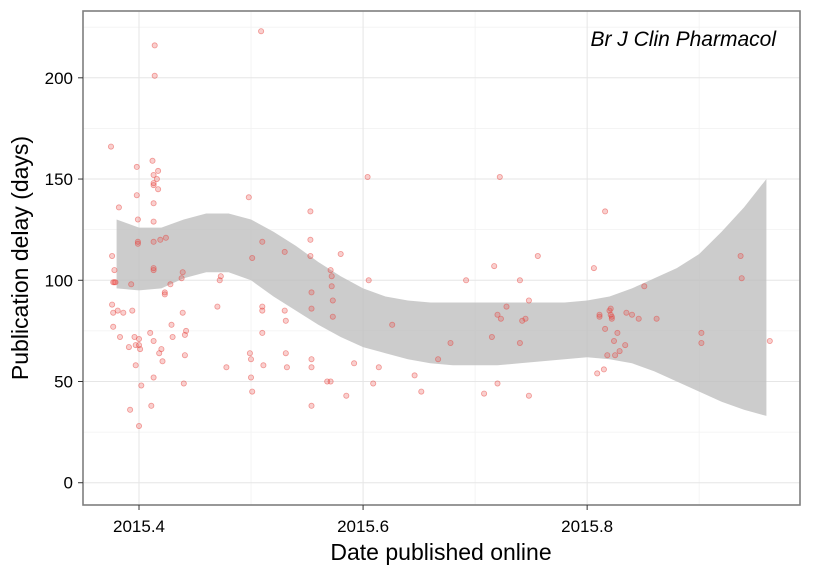 The width and height of the screenshot is (825, 570). What do you see at coordinates (139, 526) in the screenshot?
I see `x-tick-label: 2015.4` at bounding box center [139, 526].